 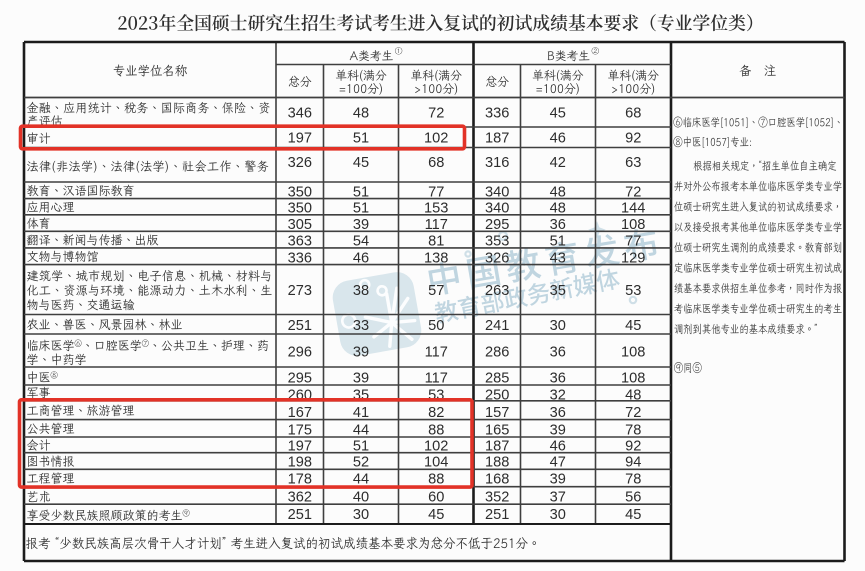 I want to click on svg-text: 53, so click(x=633, y=291).